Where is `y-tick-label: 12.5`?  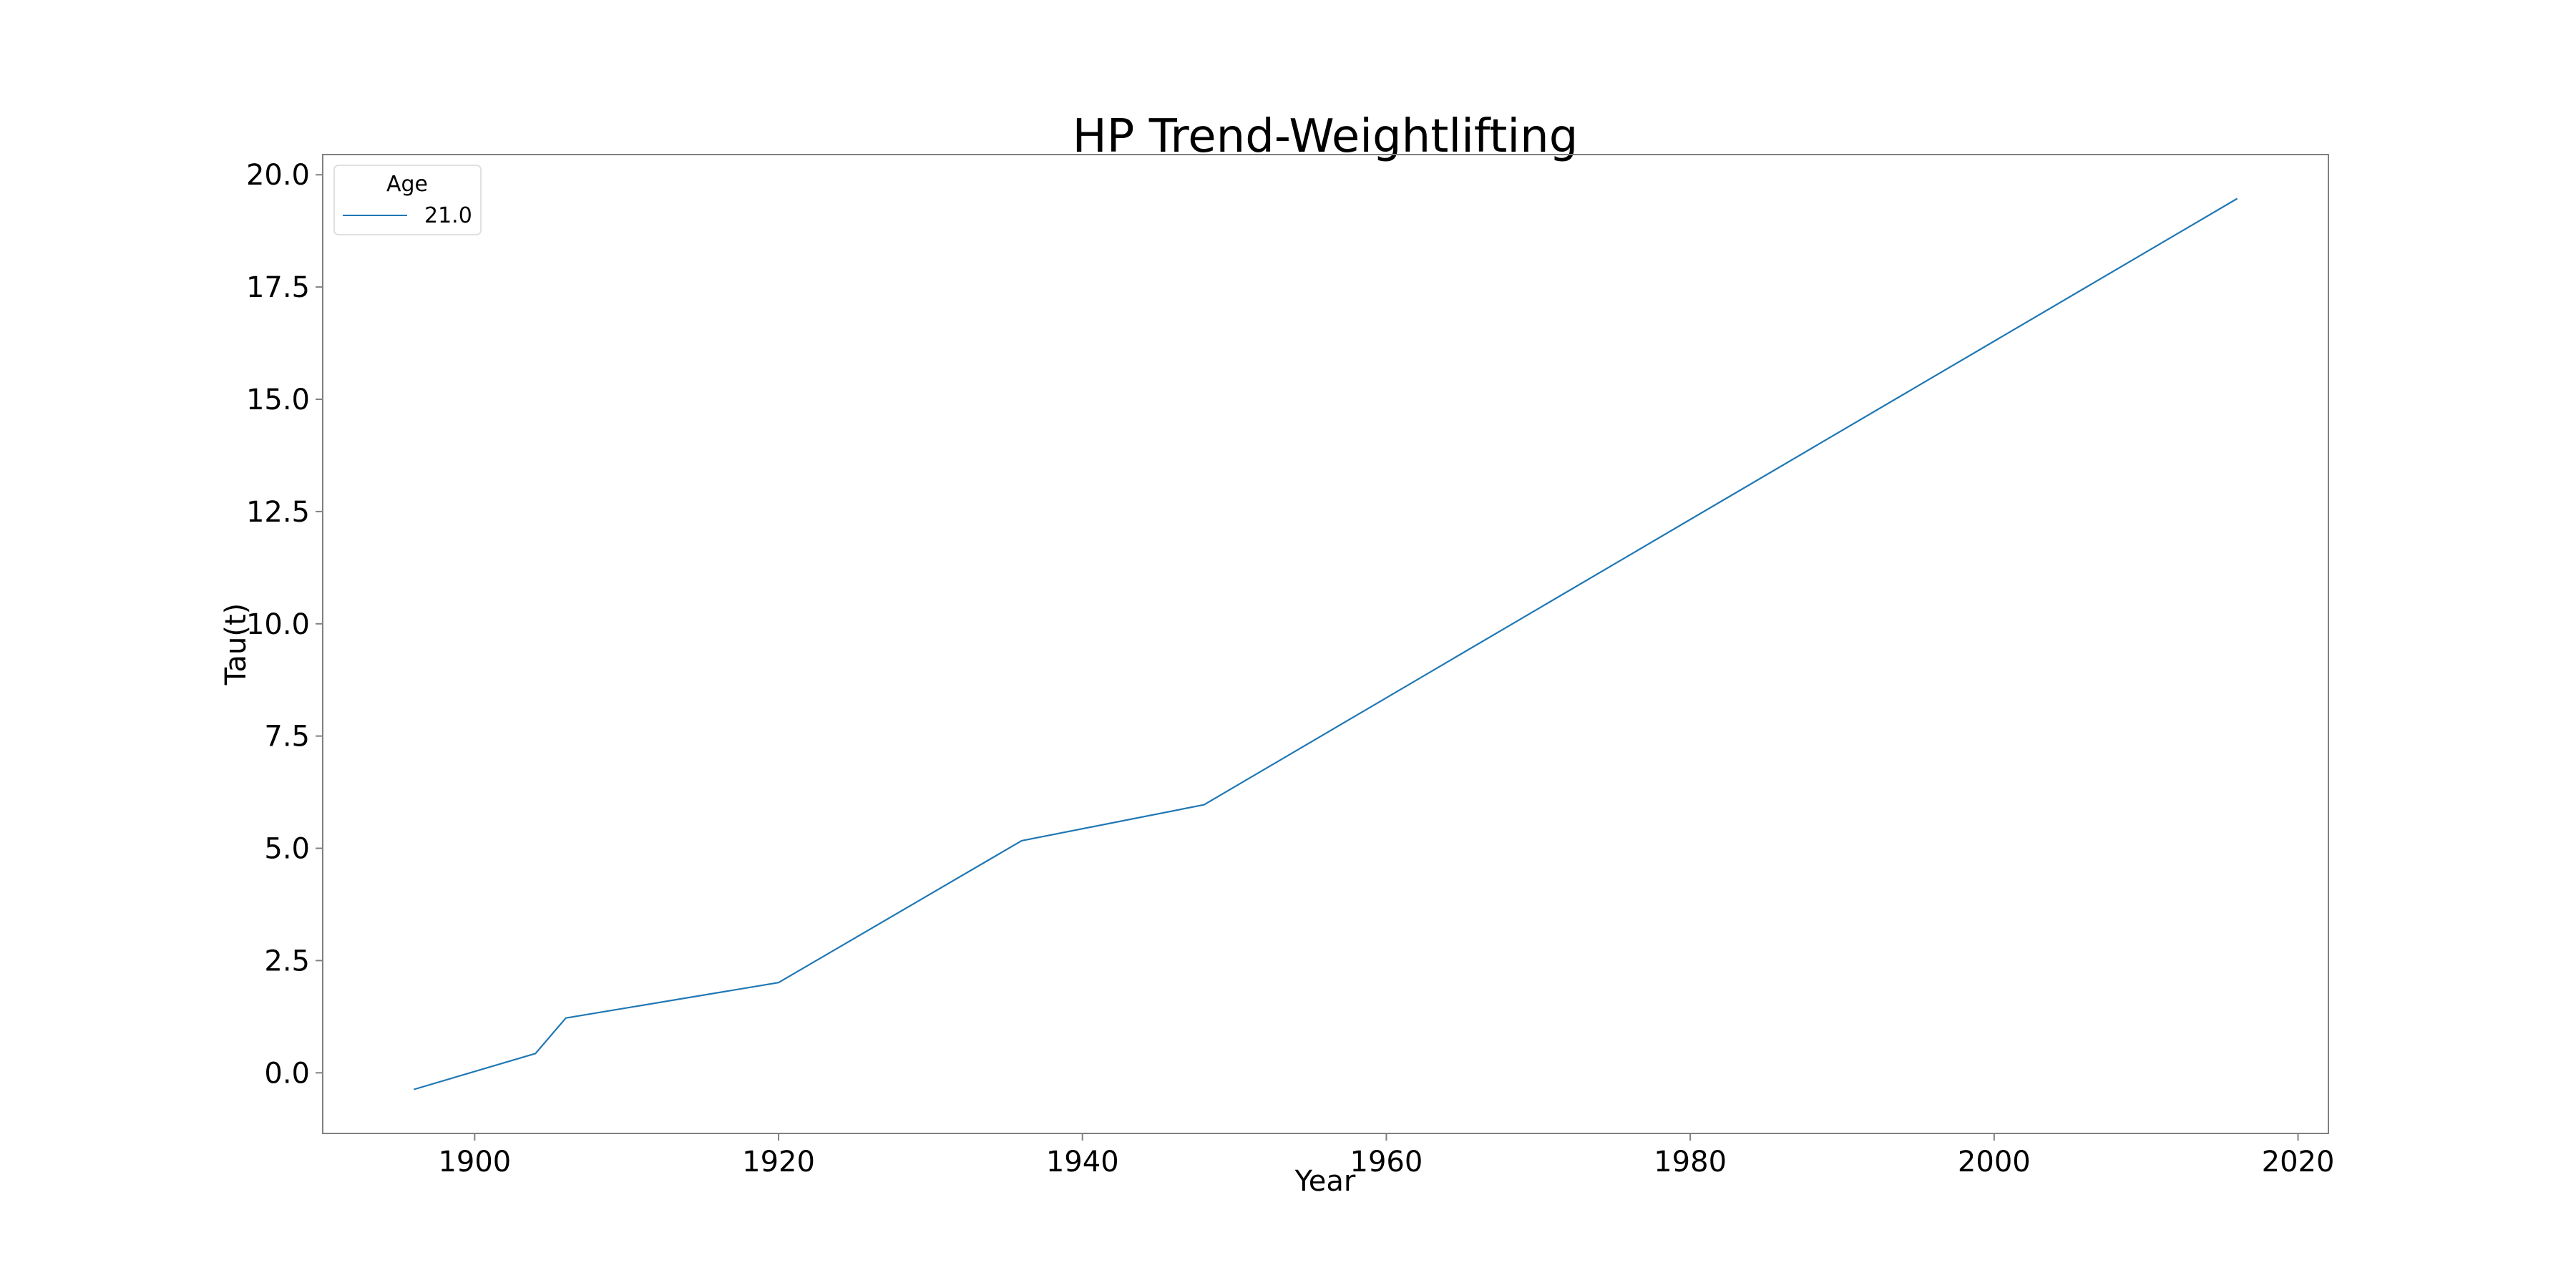
y-tick-label: 12.5 is located at coordinates (278, 512).